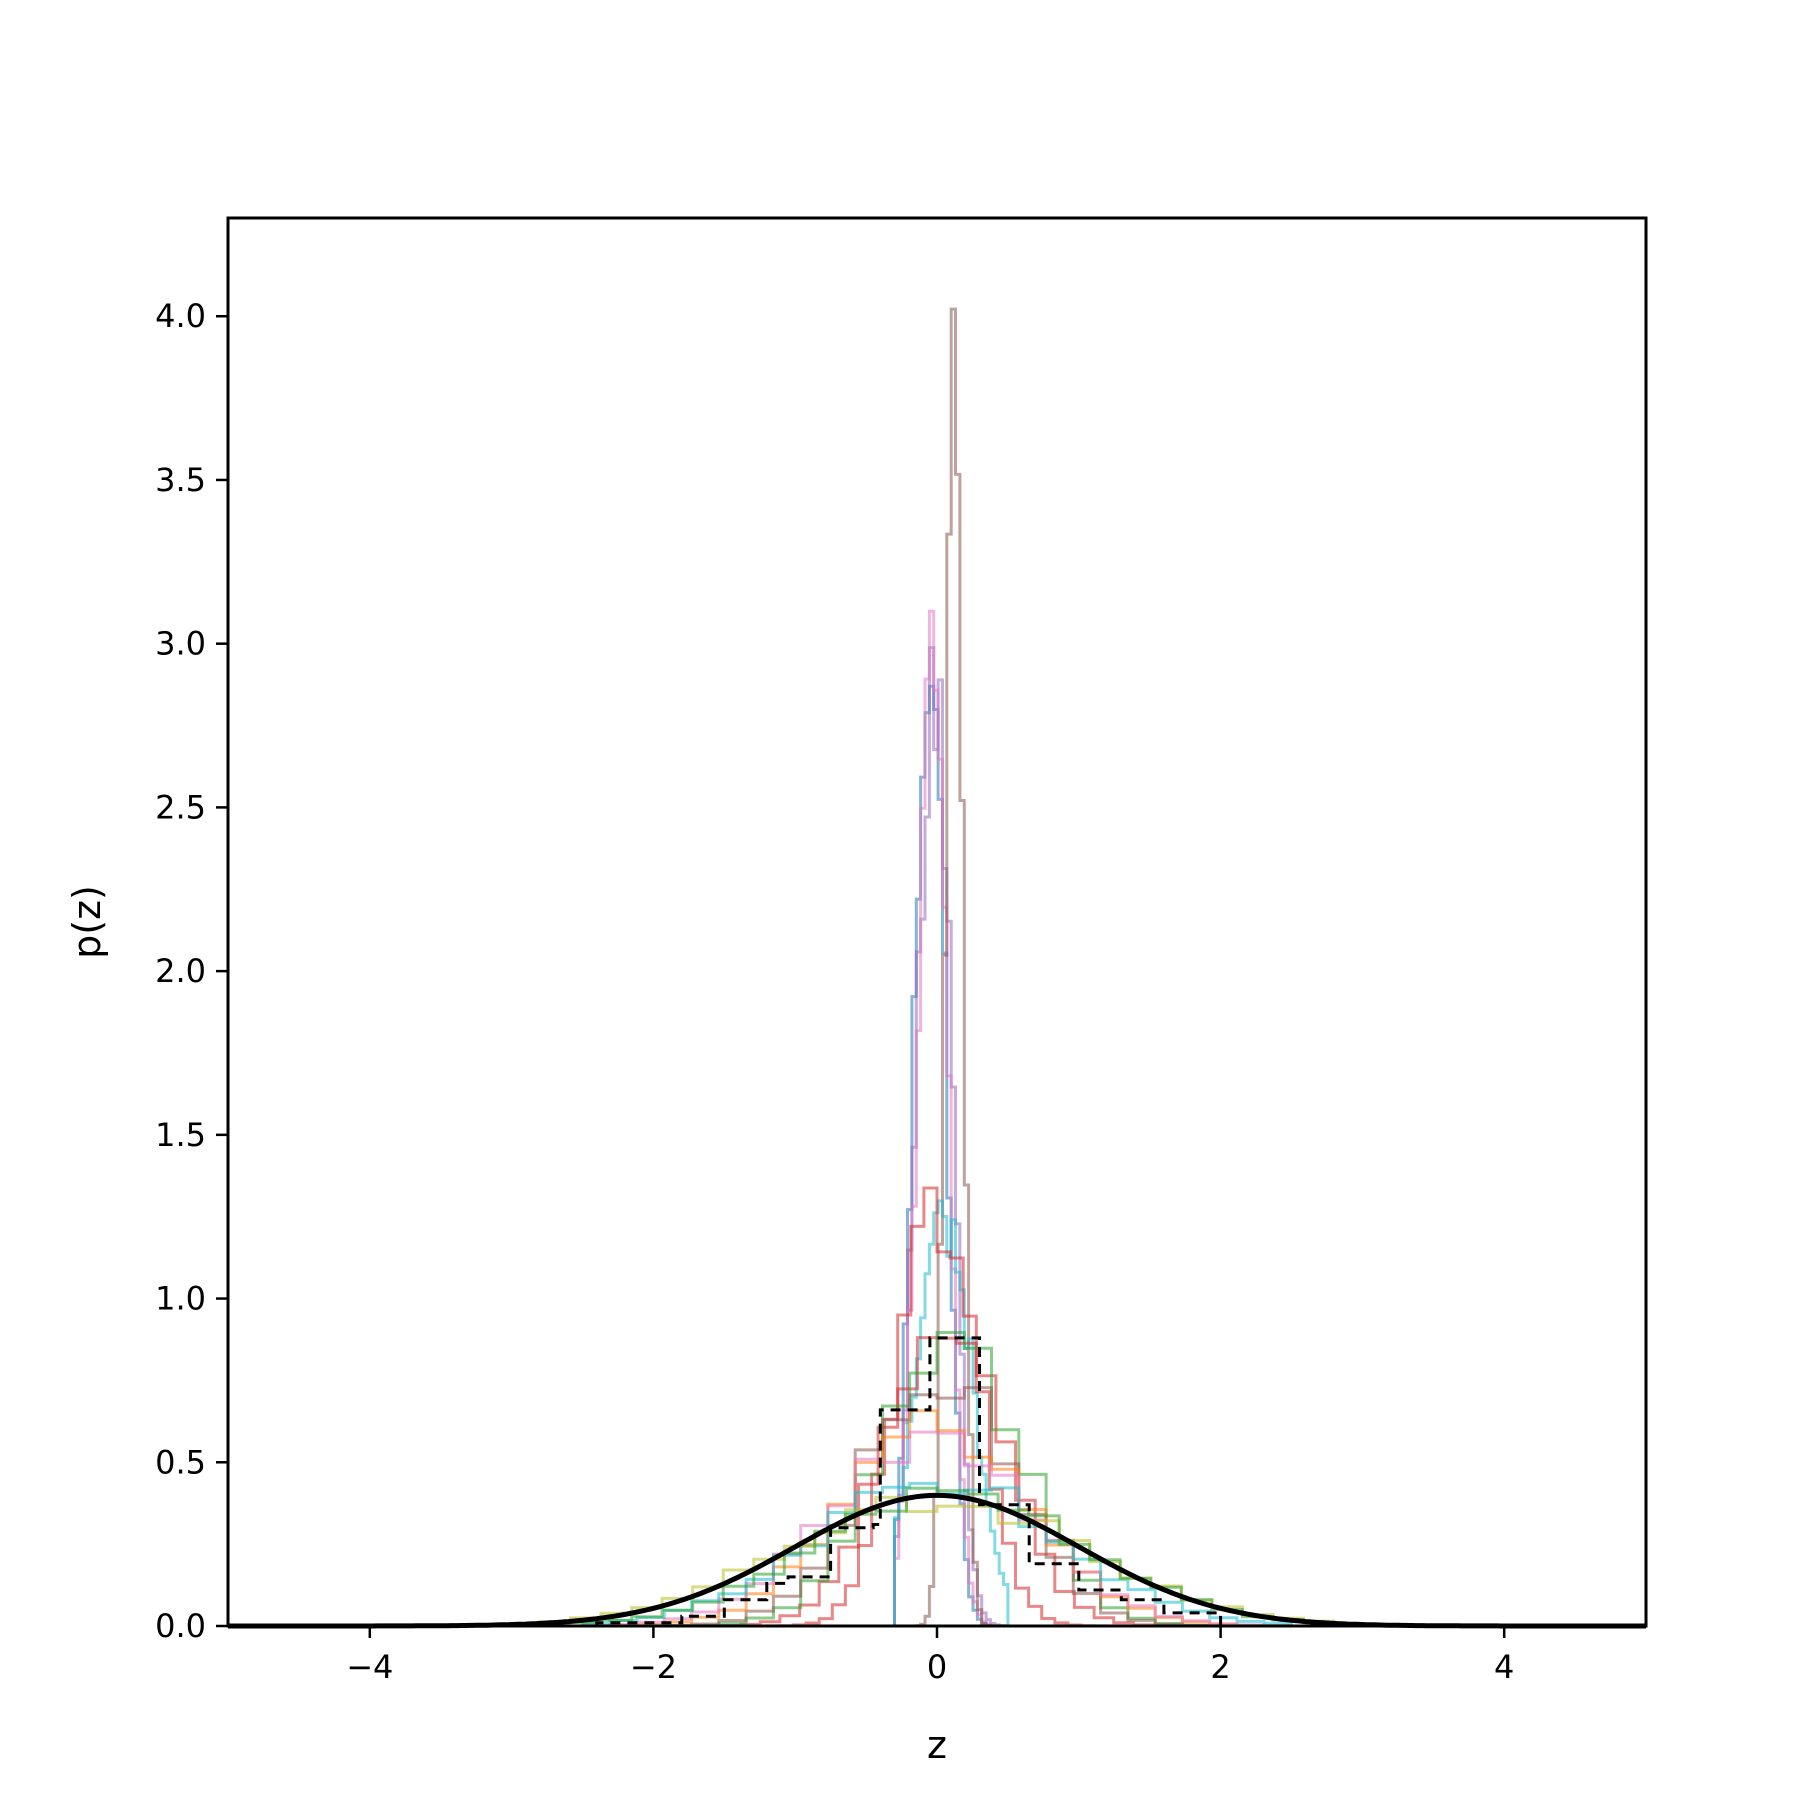 This screenshot has height=1800, width=1800. I want to click on y-tick-label: 2.0, so click(180, 971).